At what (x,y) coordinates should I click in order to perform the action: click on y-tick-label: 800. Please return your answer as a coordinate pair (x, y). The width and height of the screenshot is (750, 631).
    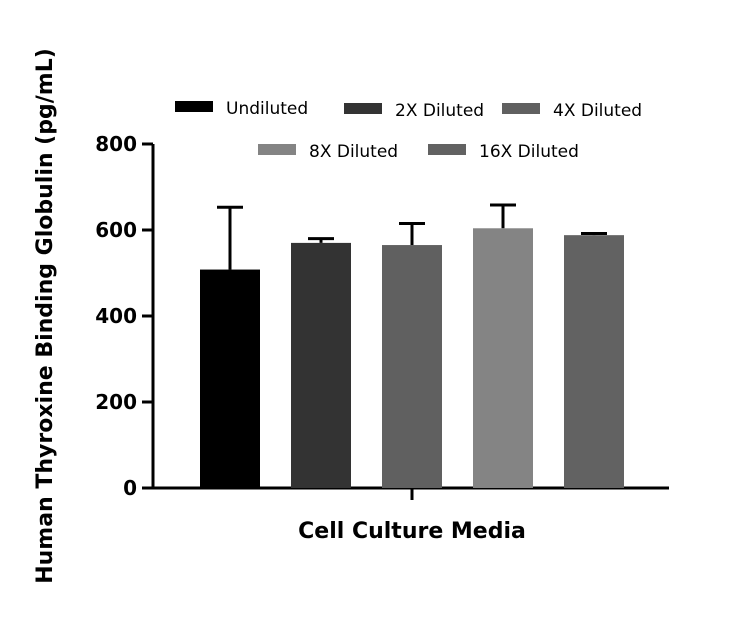
    Looking at the image, I should click on (116, 144).